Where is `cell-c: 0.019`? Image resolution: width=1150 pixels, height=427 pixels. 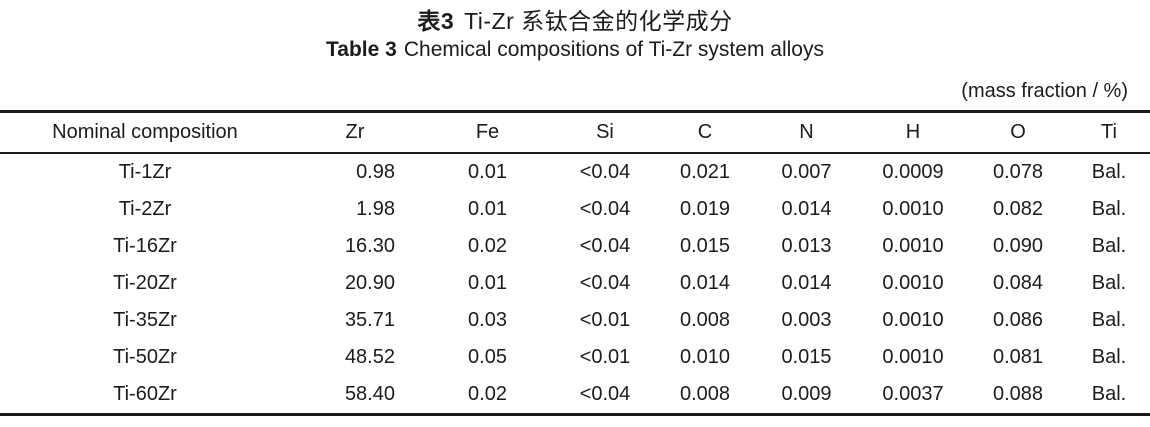 cell-c: 0.019 is located at coordinates (705, 209).